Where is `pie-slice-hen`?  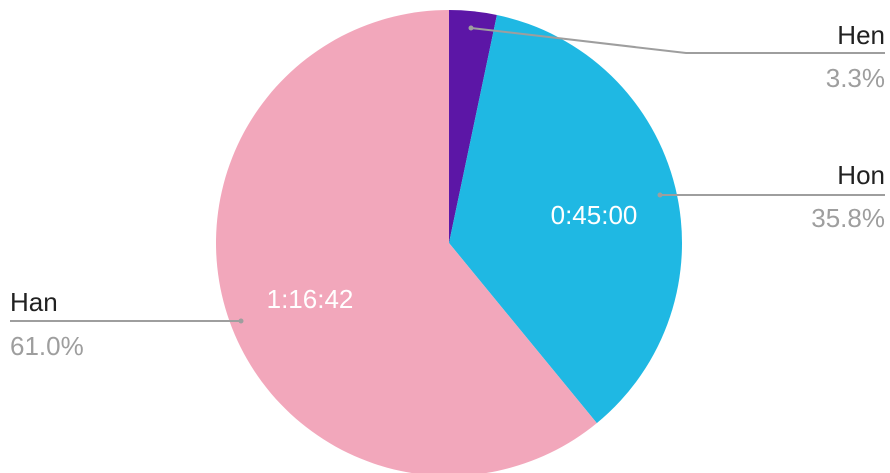 pie-slice-hen is located at coordinates (473, 126).